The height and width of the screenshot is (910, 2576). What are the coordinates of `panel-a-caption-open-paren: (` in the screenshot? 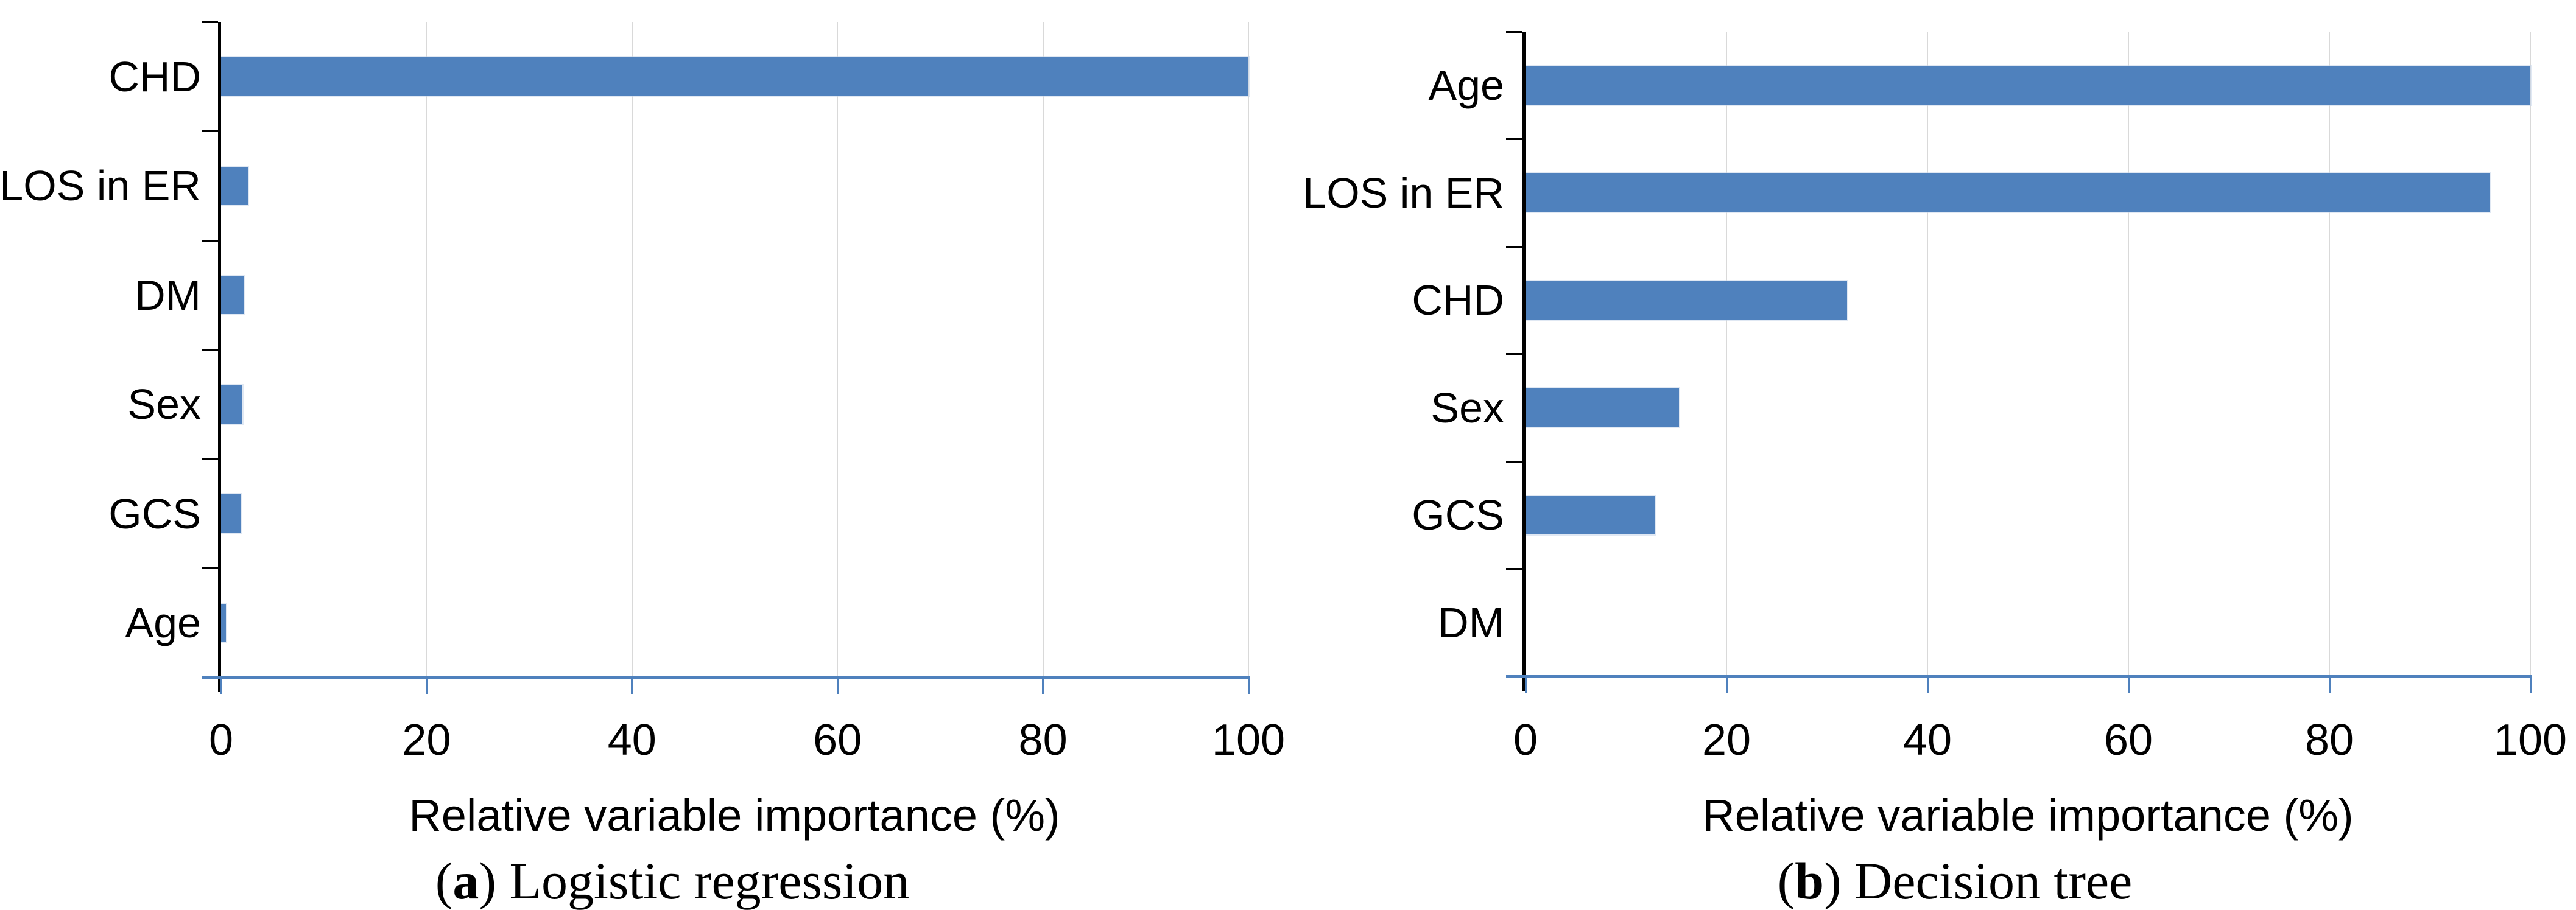 It's located at (444, 881).